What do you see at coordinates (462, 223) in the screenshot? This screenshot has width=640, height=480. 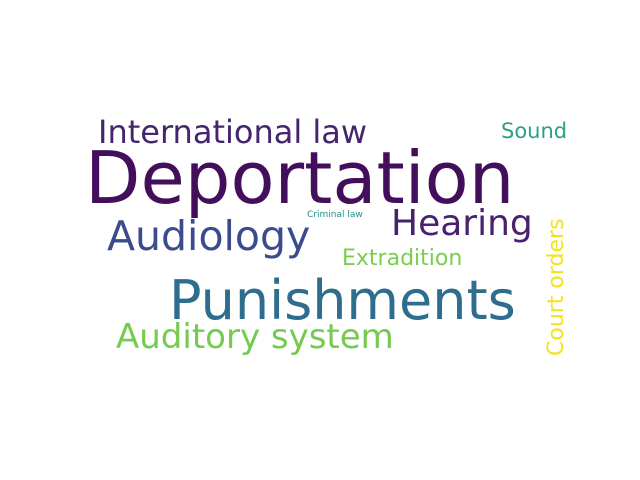 I see `word-hearing: Hearing` at bounding box center [462, 223].